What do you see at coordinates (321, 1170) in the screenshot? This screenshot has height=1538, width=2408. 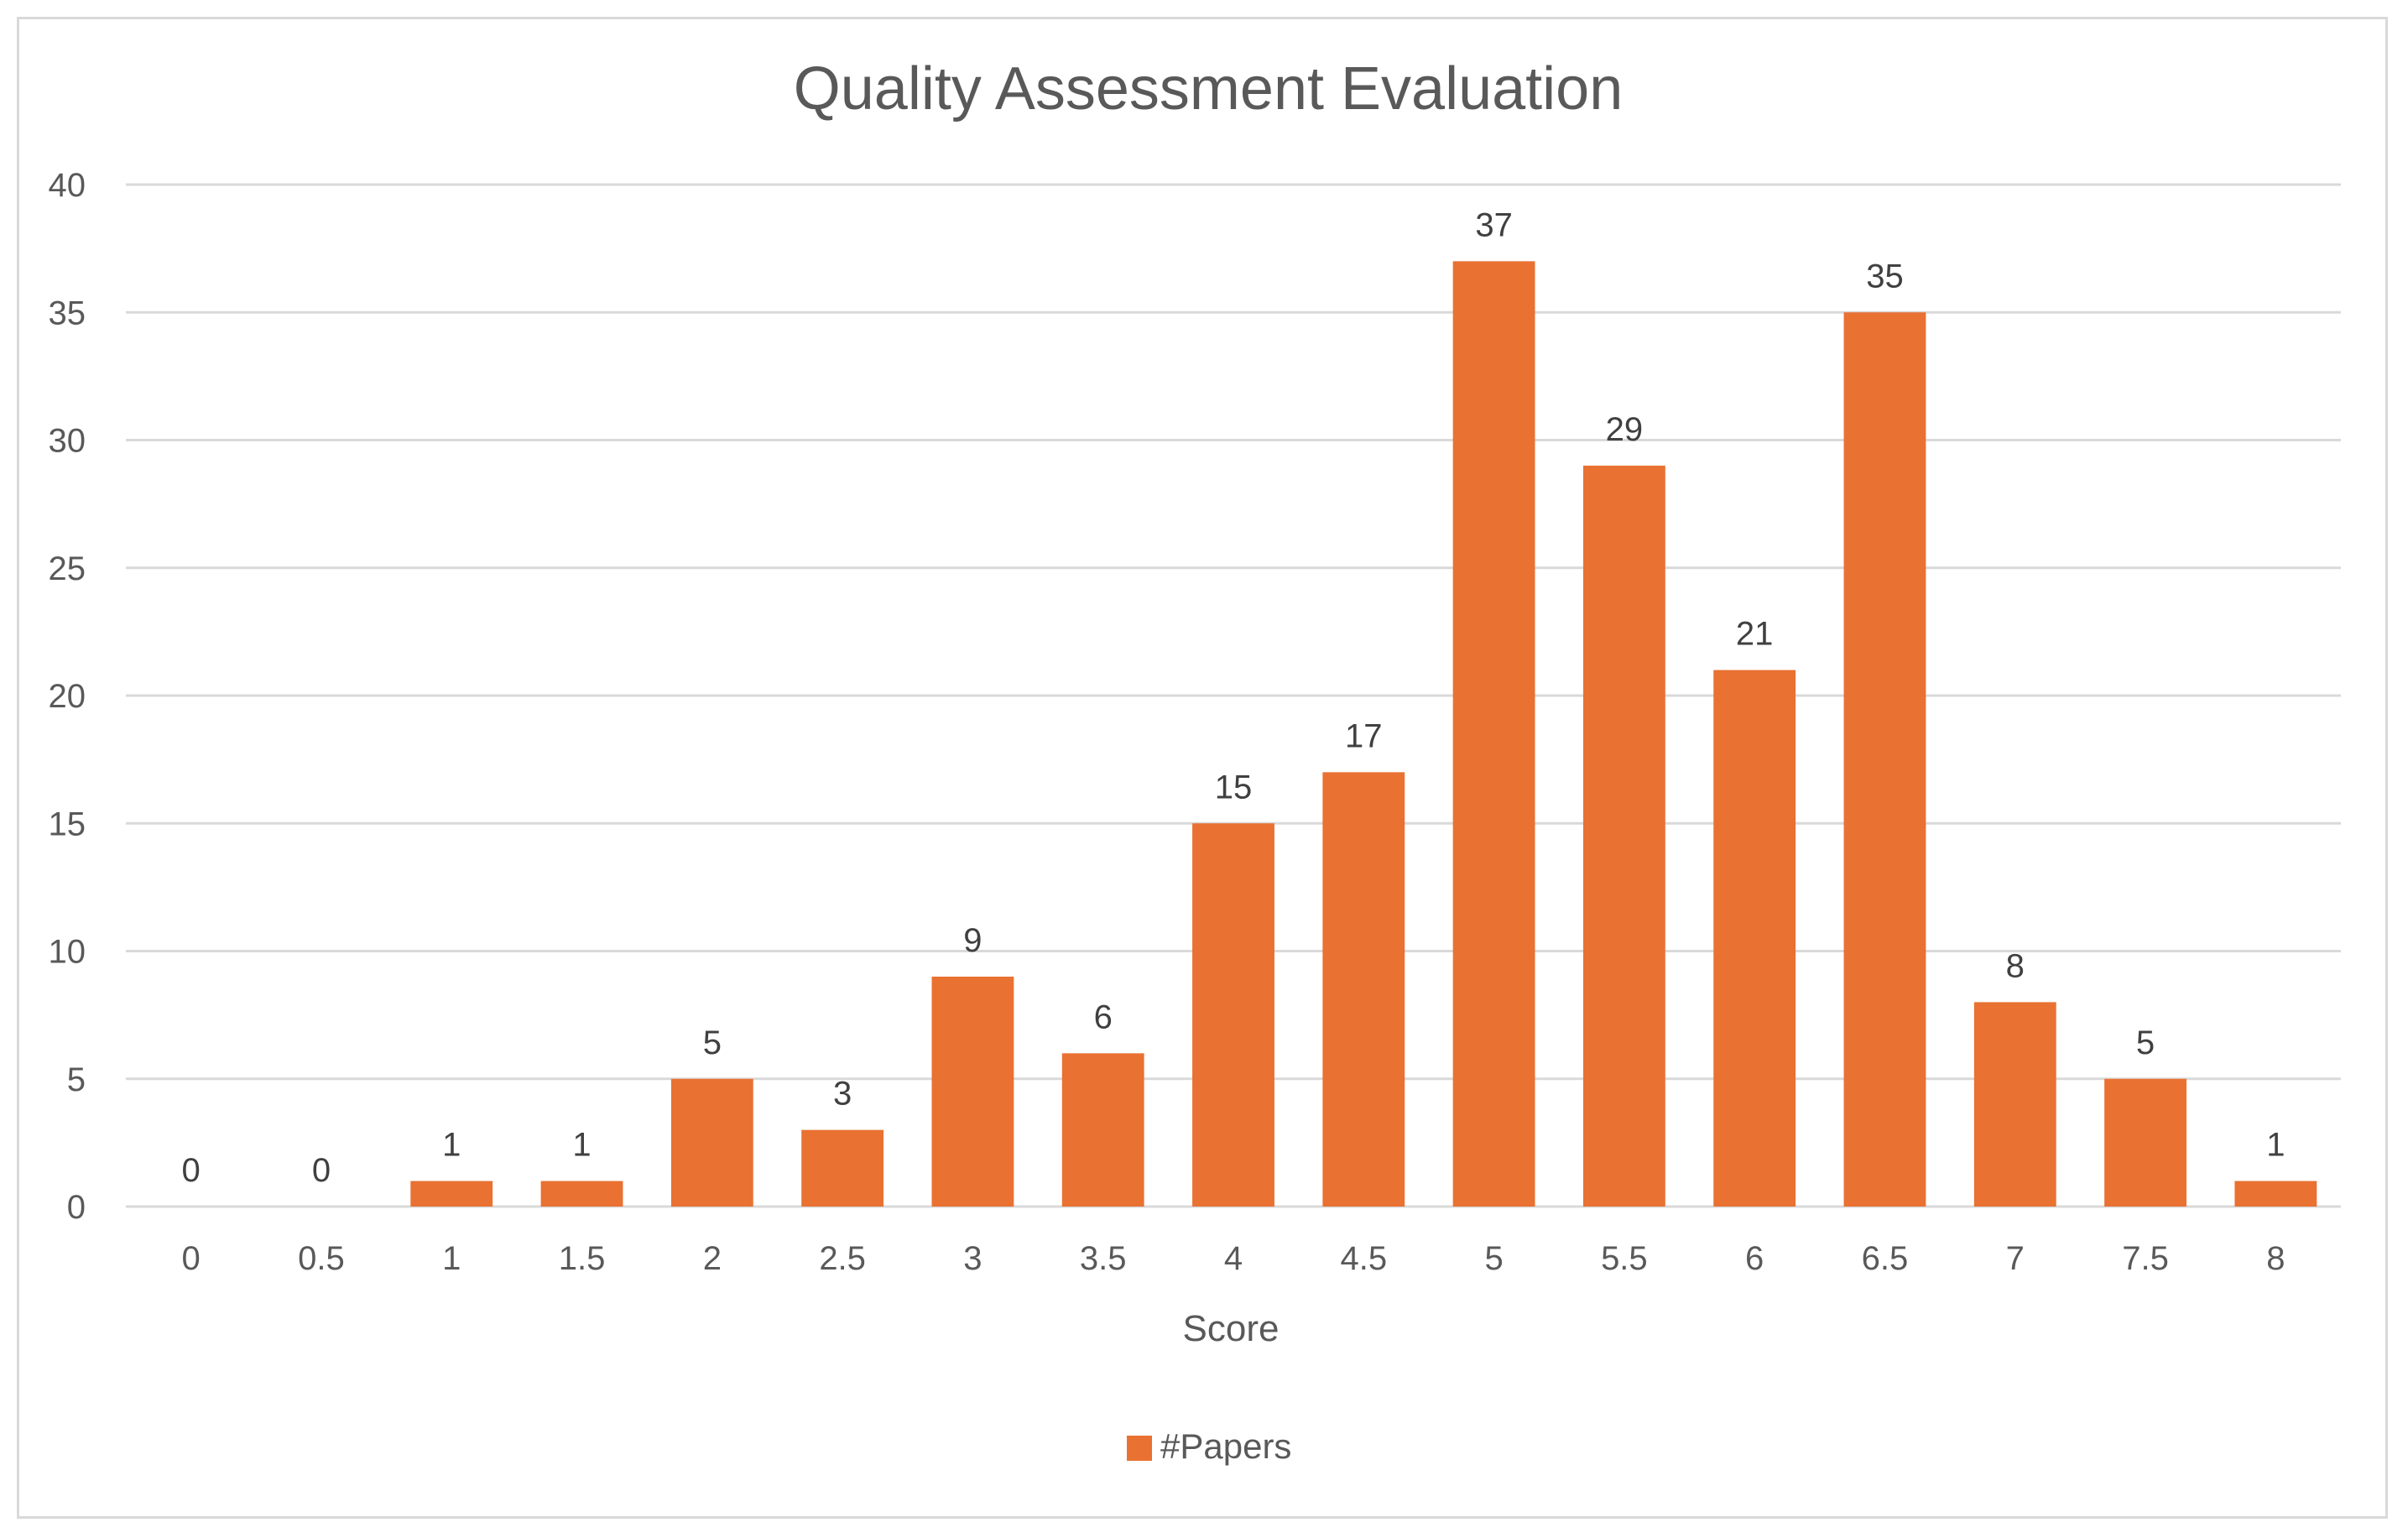 I see `data-label-0.5: 0` at bounding box center [321, 1170].